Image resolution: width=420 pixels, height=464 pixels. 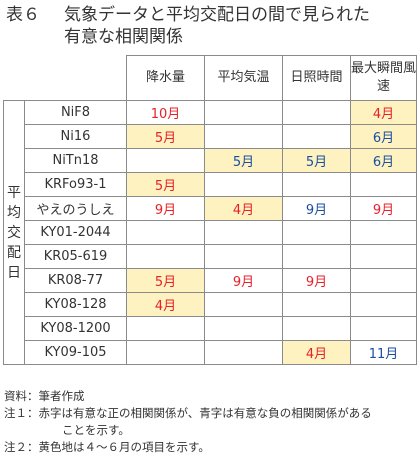 I want to click on source-note: 資料：筆者作成, so click(x=44, y=396).